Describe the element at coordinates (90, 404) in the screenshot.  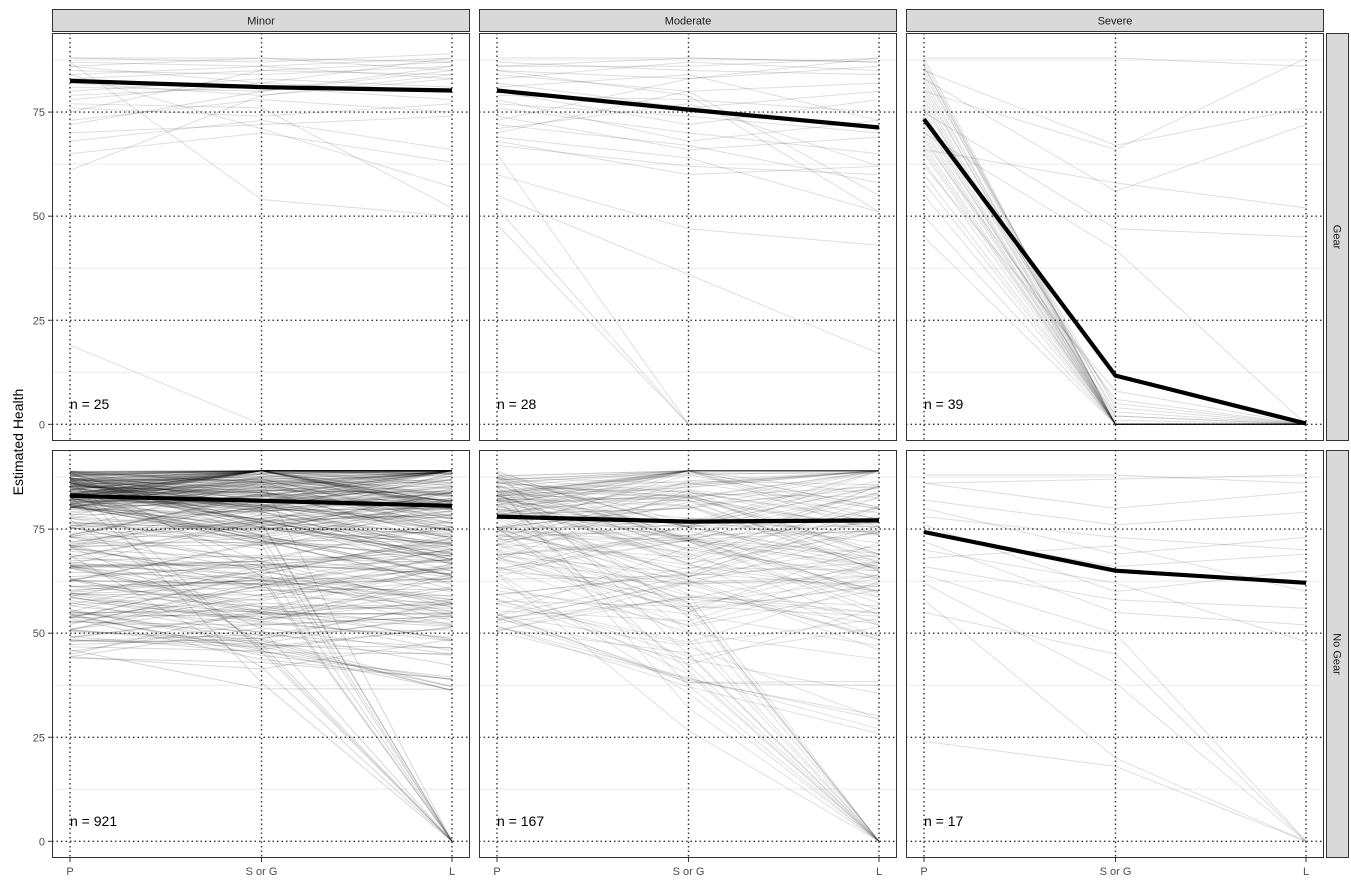
I see `sample-size-label: n = 25` at that location.